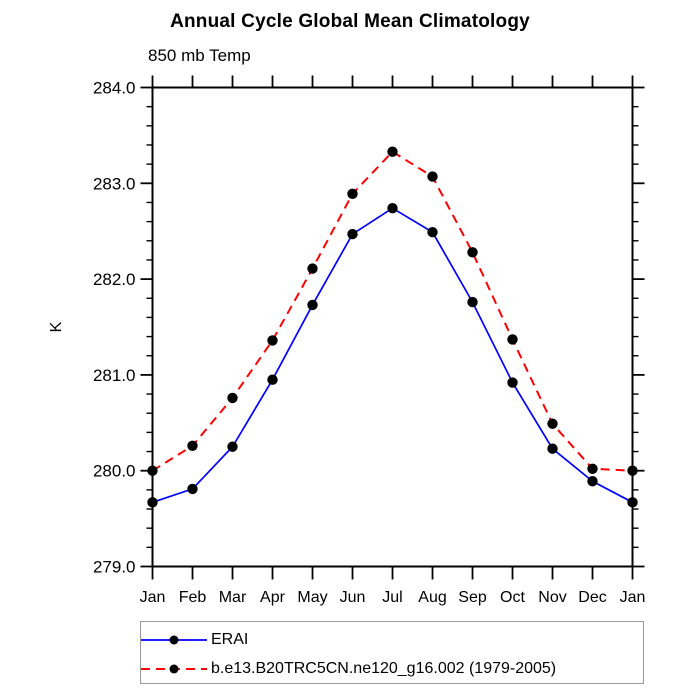  I want to click on svg-text: 283.0, so click(114, 183).